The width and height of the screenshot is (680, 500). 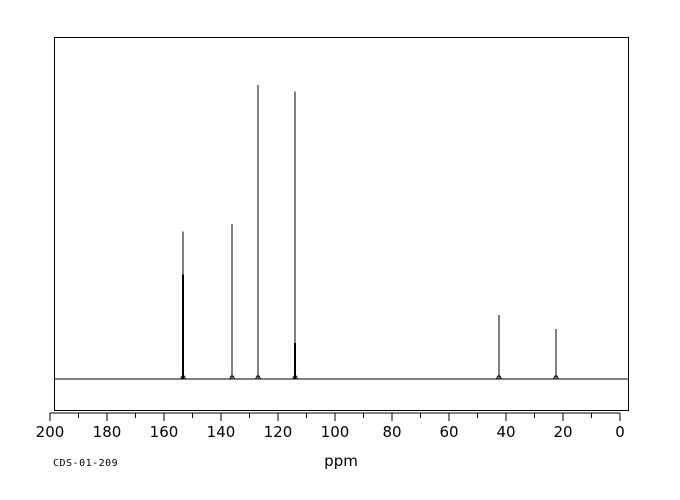 What do you see at coordinates (335, 416) in the screenshot?
I see `x-axis` at bounding box center [335, 416].